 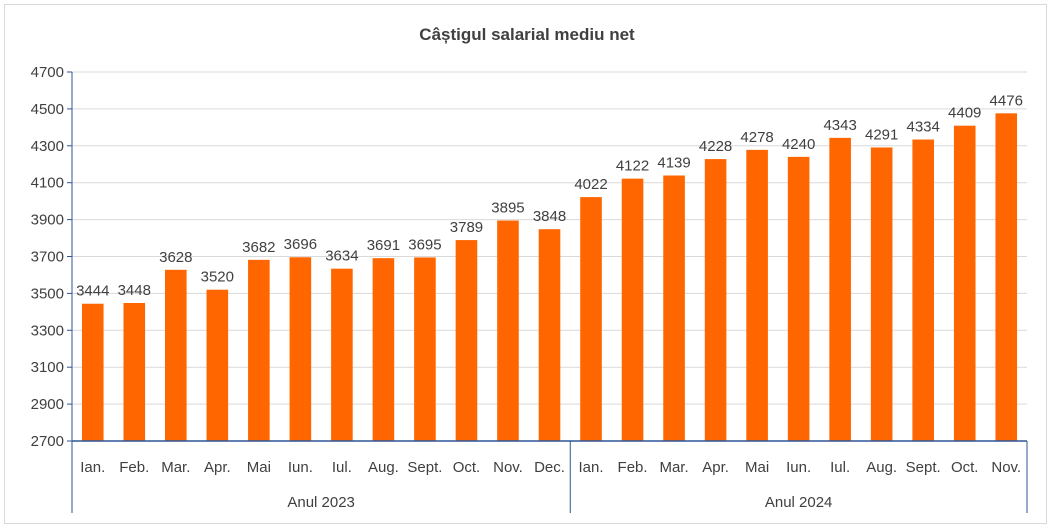 What do you see at coordinates (47, 441) in the screenshot?
I see `y-tick-label: 2700` at bounding box center [47, 441].